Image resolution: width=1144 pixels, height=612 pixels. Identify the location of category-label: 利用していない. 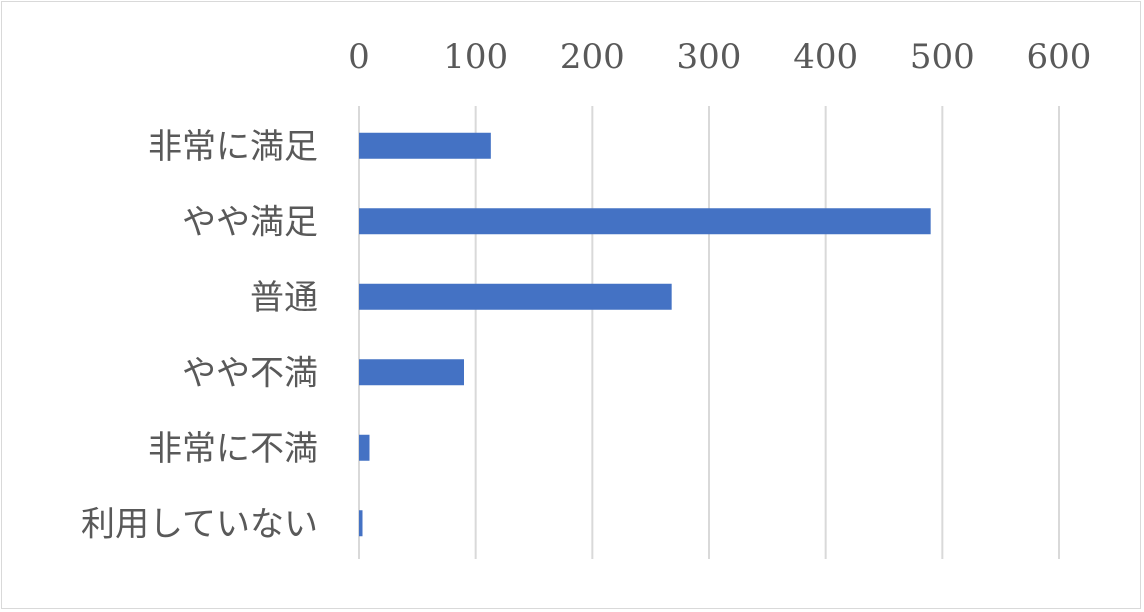
(199, 524).